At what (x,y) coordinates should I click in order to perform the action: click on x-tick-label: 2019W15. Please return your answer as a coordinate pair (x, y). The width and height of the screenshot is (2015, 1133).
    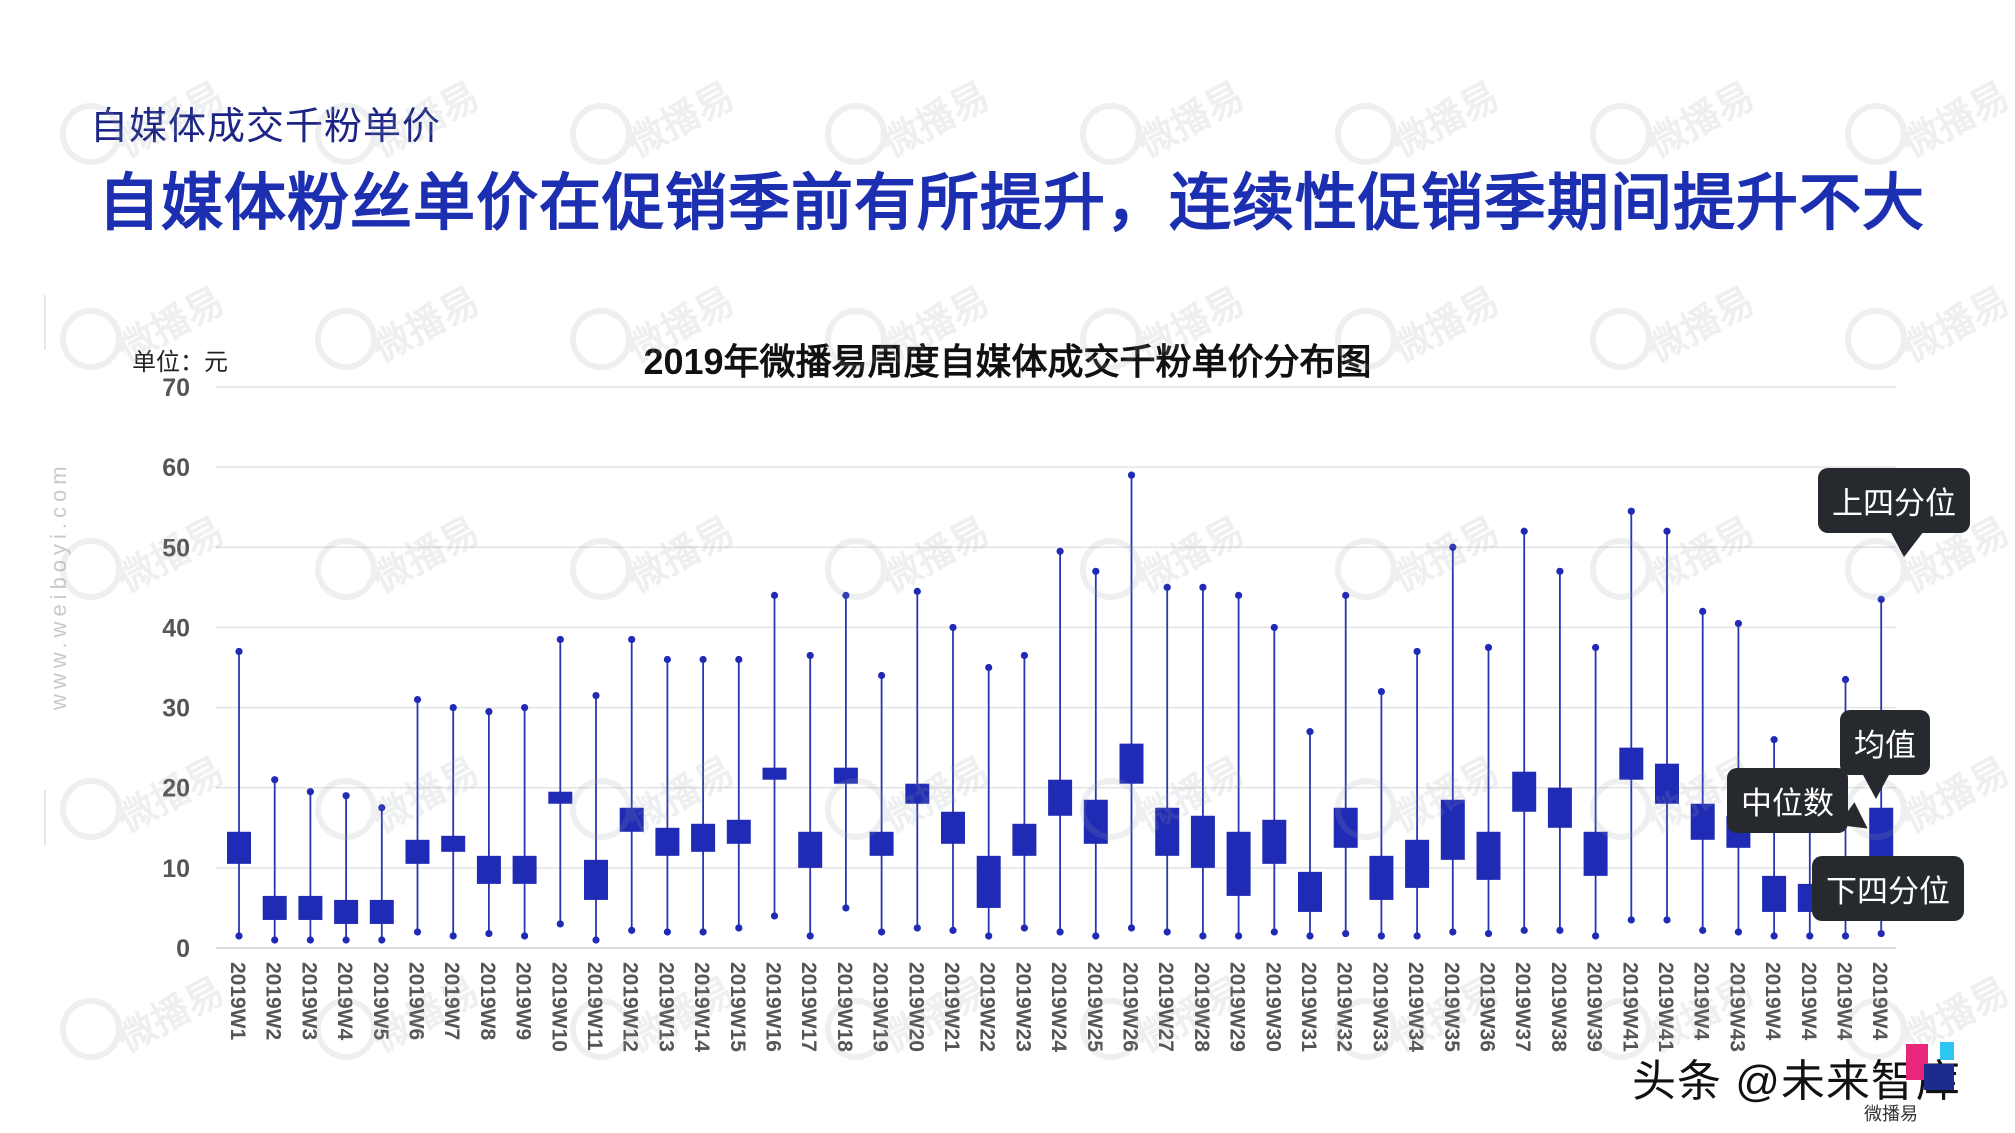
    Looking at the image, I should click on (737, 1007).